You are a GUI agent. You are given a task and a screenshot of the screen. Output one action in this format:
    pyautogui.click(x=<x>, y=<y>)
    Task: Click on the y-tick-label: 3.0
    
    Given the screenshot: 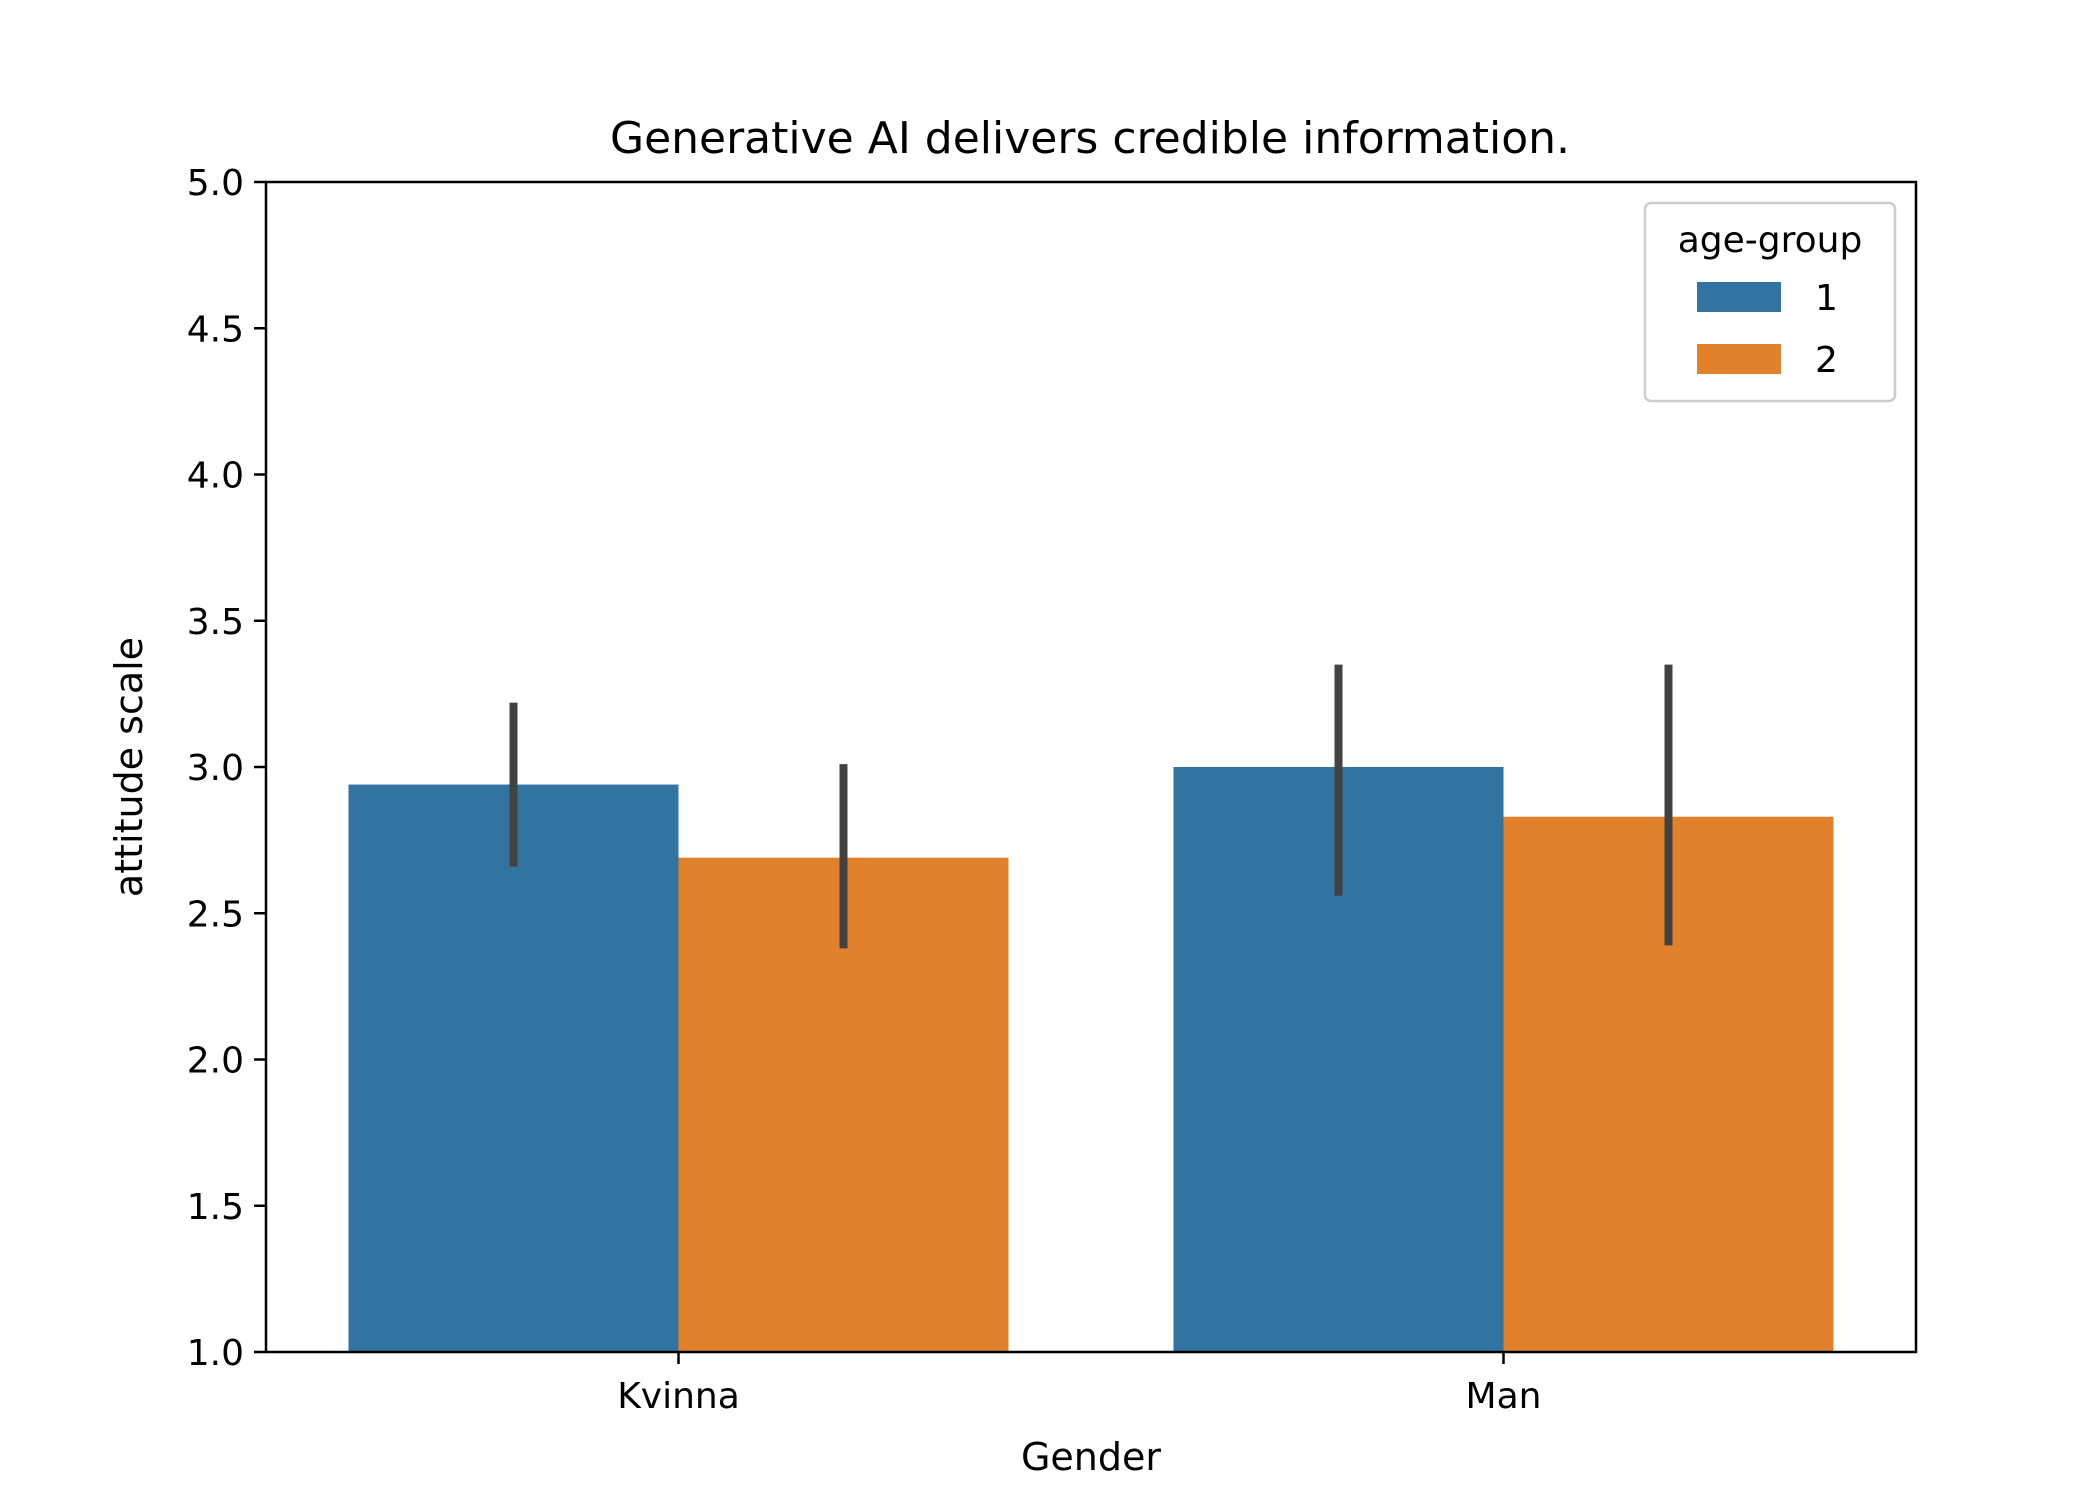 What is the action you would take?
    pyautogui.click(x=215, y=768)
    